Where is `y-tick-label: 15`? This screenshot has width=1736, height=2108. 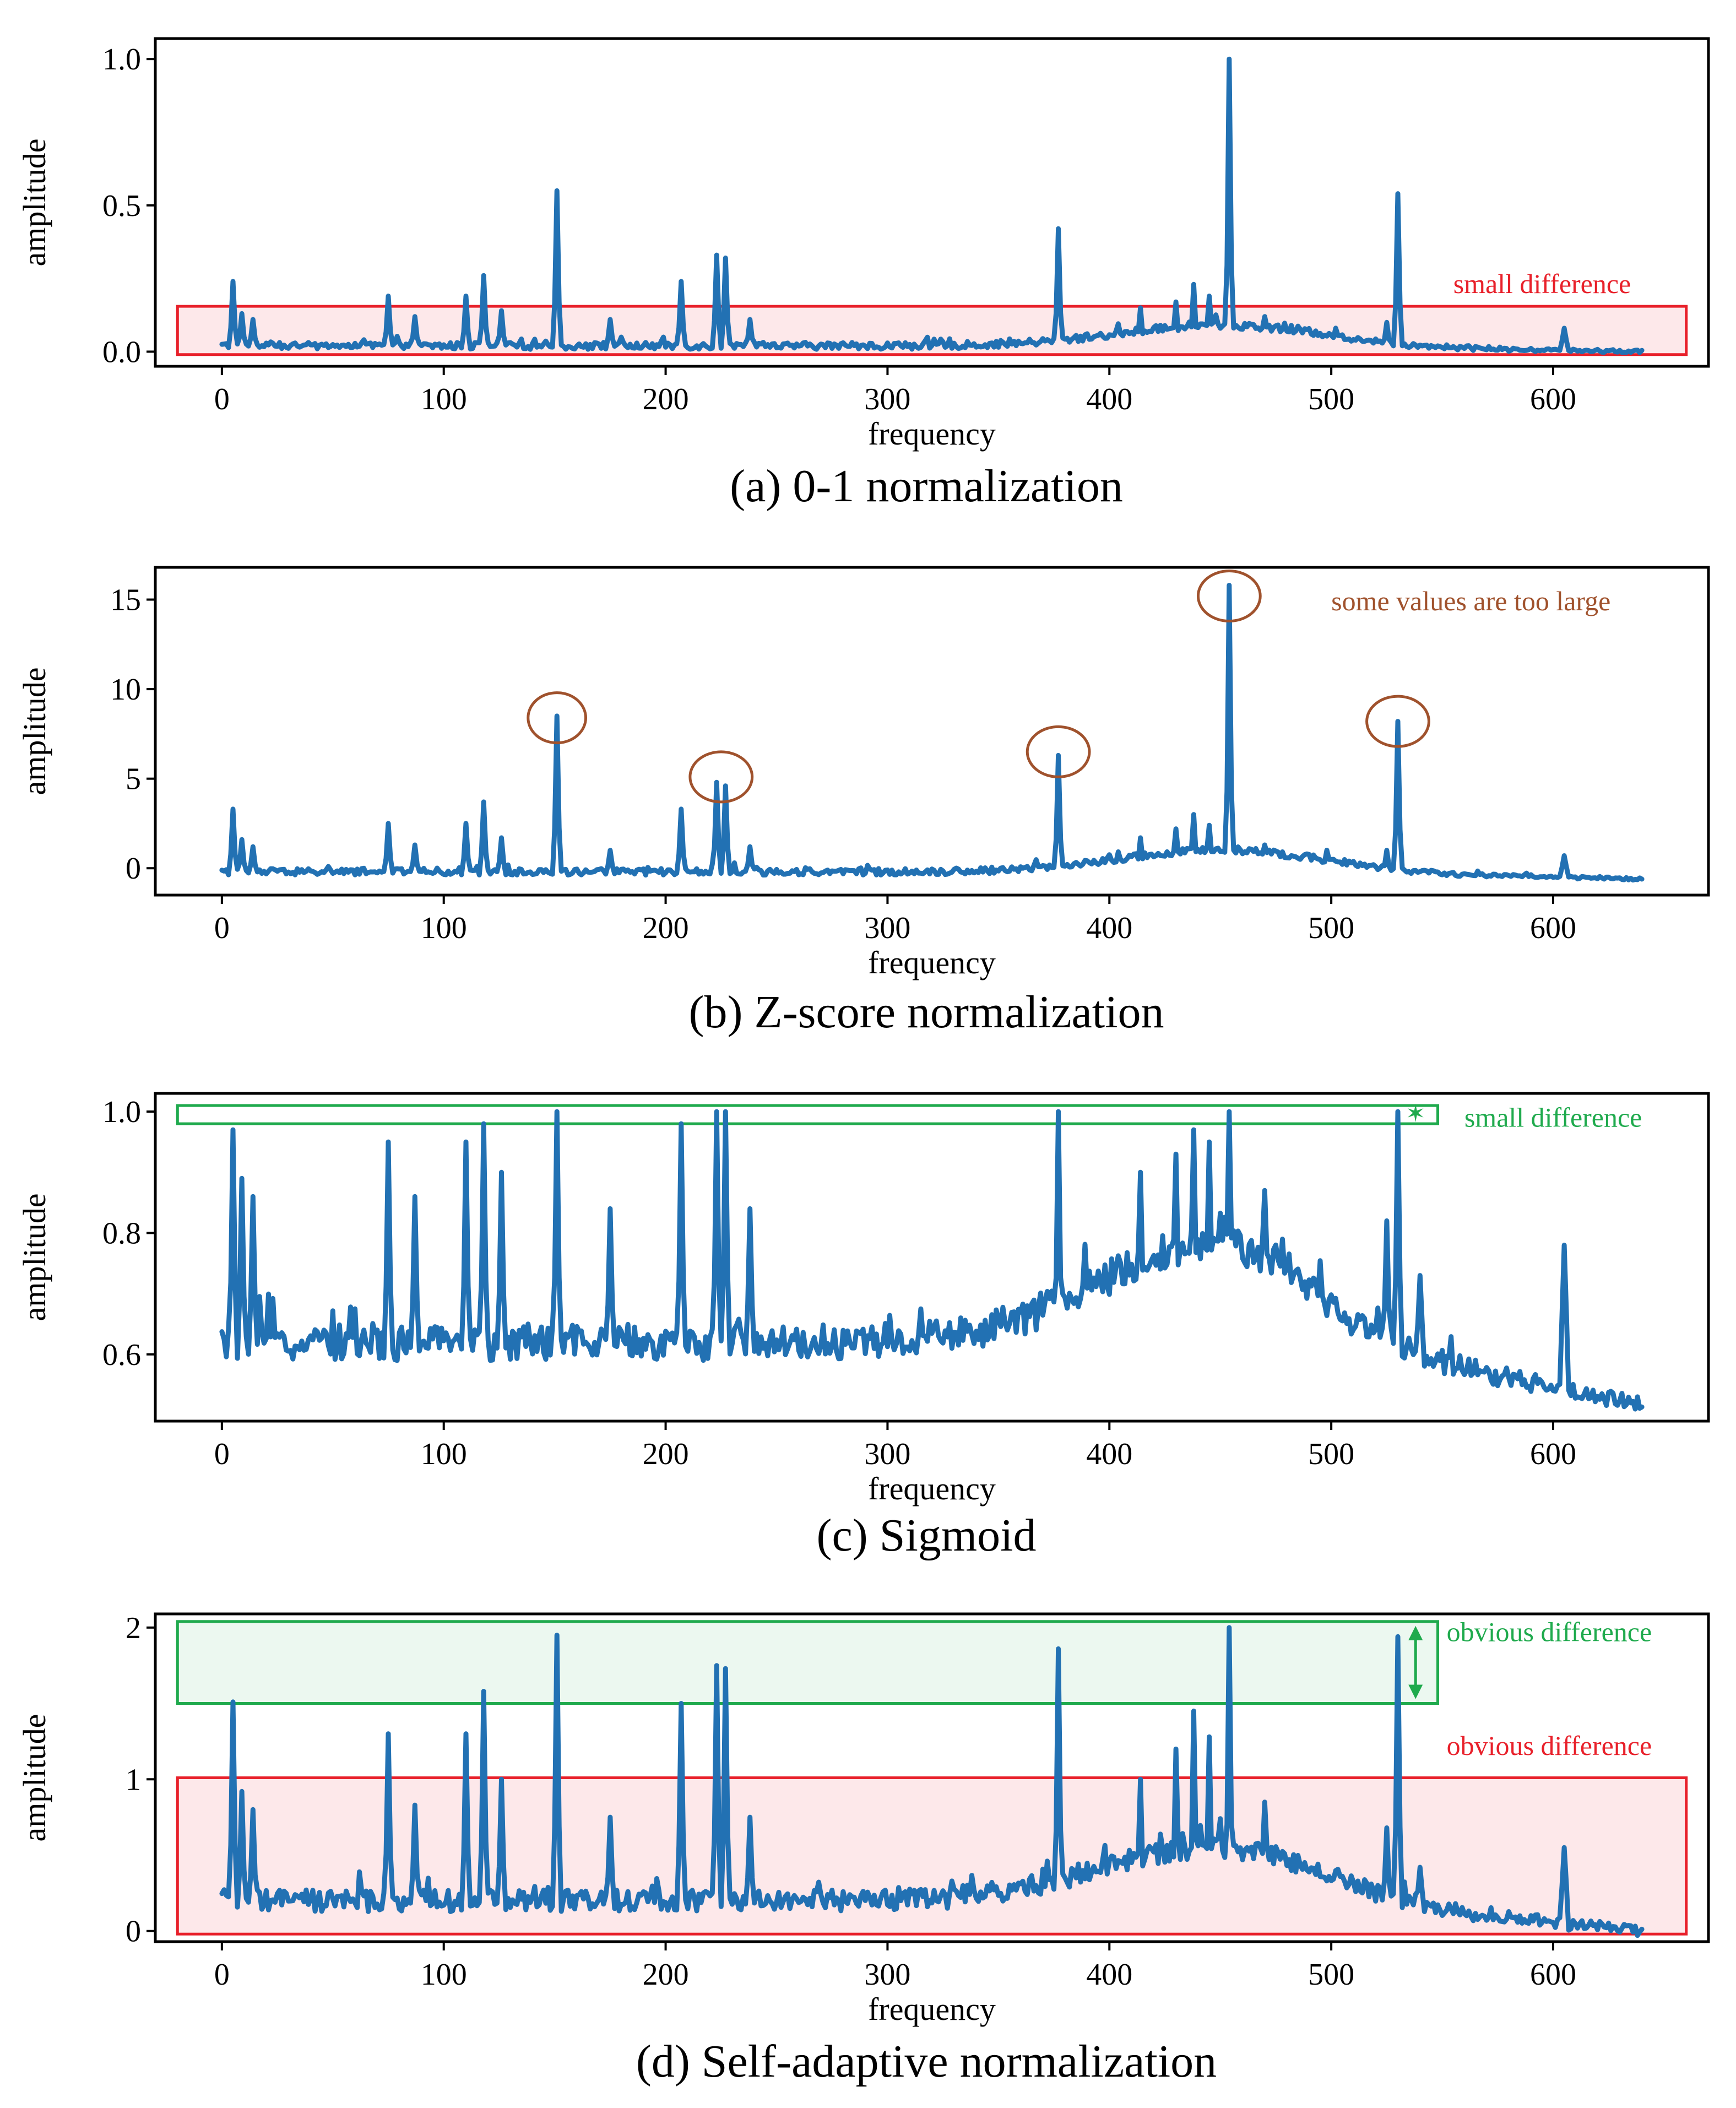
y-tick-label: 15 is located at coordinates (125, 600).